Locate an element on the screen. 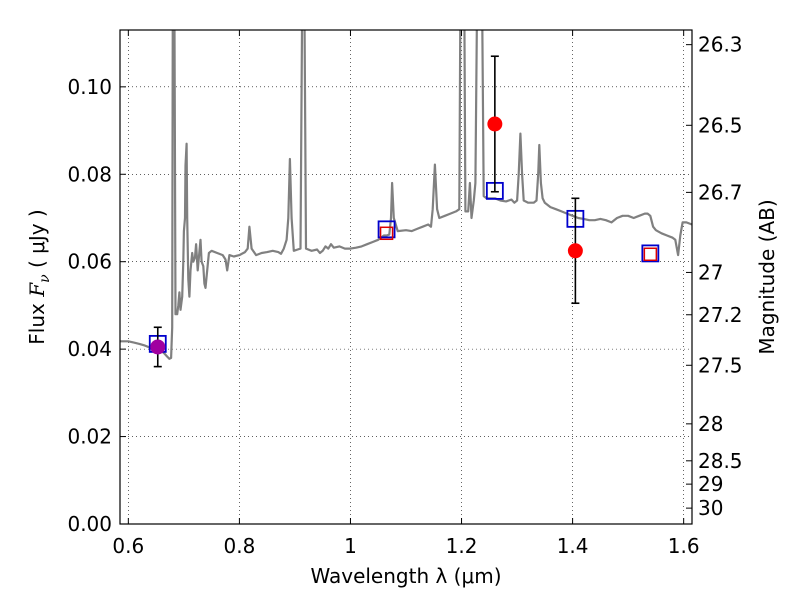 The height and width of the screenshot is (600, 800). y2-tick-label: 27 is located at coordinates (710, 272).